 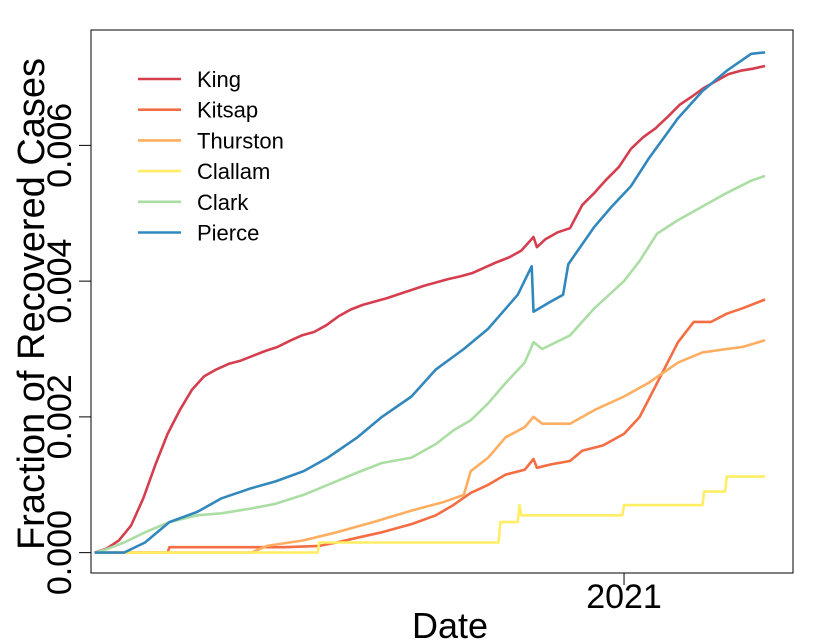 What do you see at coordinates (60, 416) in the screenshot?
I see `y-tick-label: 0.002` at bounding box center [60, 416].